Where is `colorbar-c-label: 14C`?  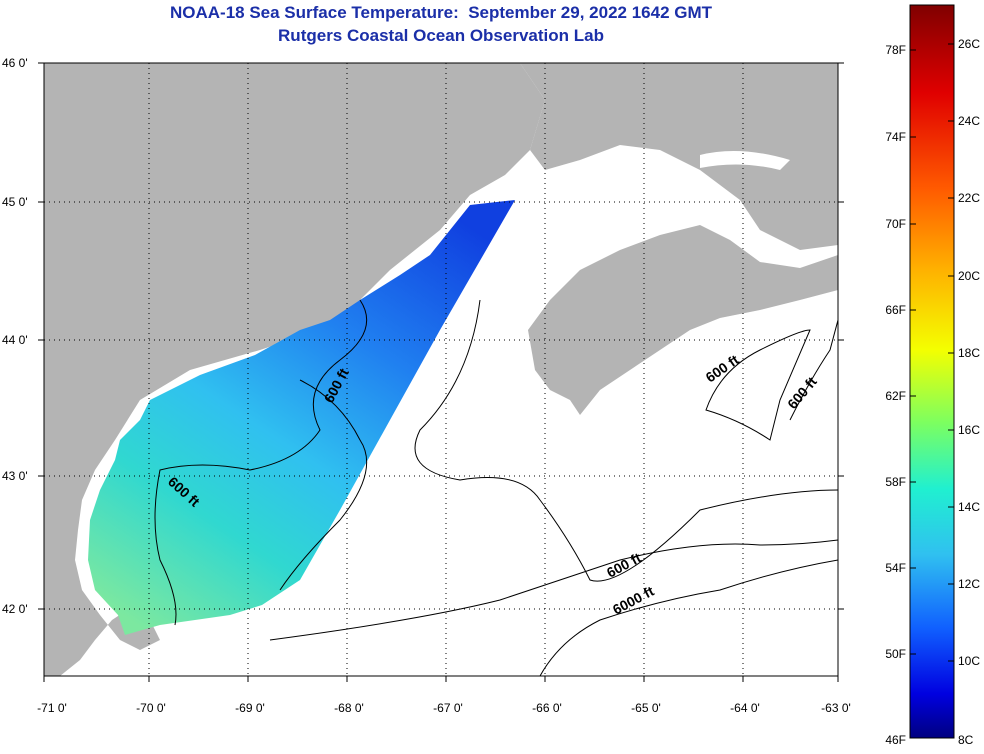 colorbar-c-label: 14C is located at coordinates (969, 507).